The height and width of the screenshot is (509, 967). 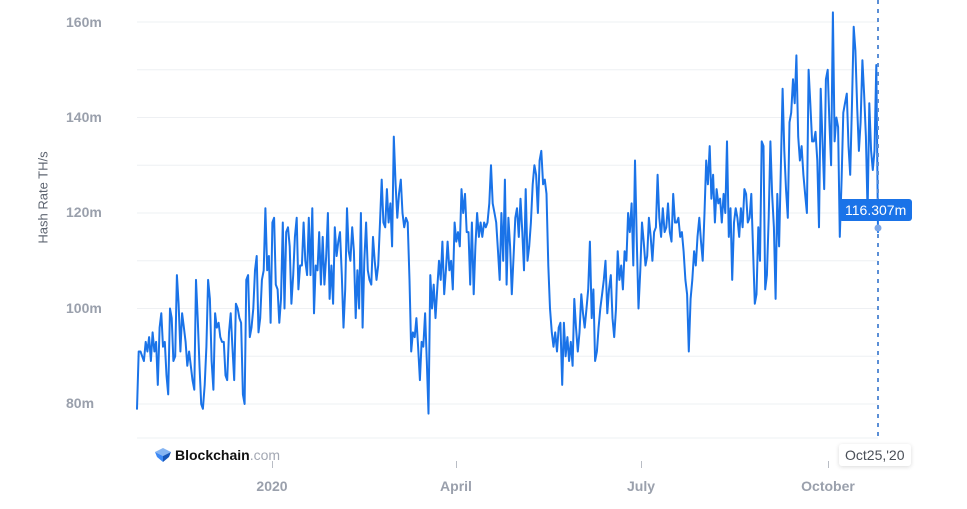 What do you see at coordinates (43, 197) in the screenshot?
I see `y-axis-label: Hash Rate TH/s` at bounding box center [43, 197].